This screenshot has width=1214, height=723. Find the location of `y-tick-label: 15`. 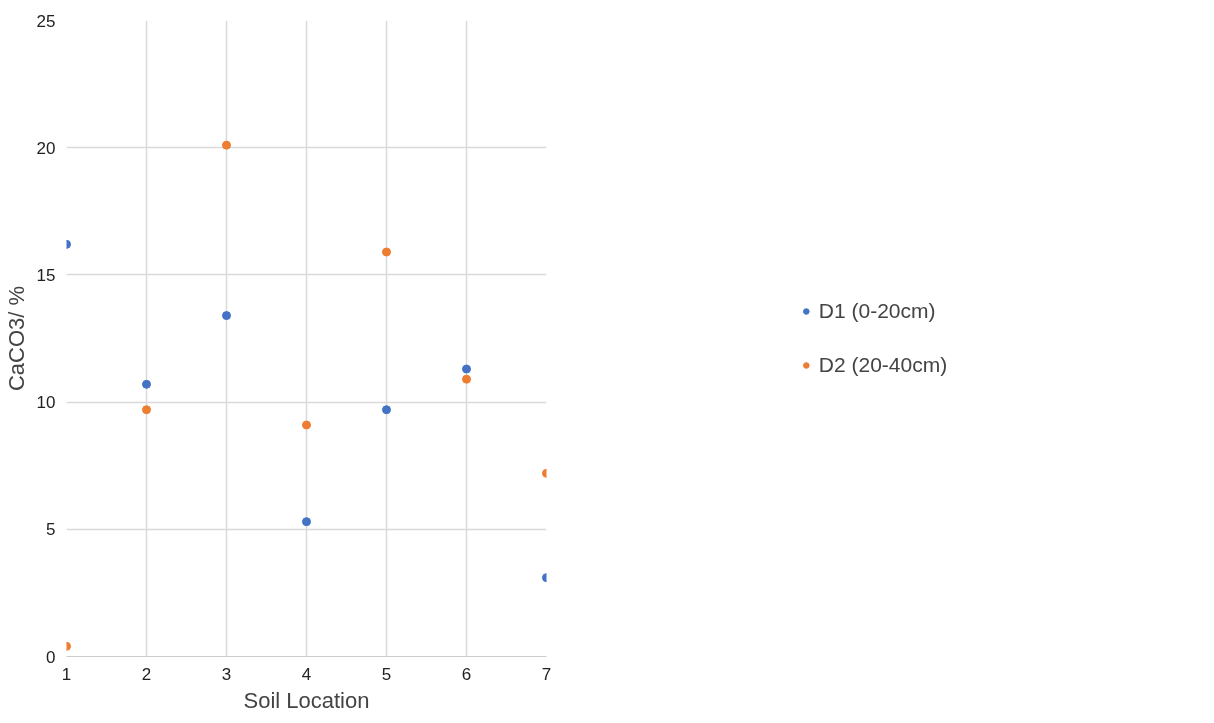

y-tick-label: 15 is located at coordinates (46, 275).